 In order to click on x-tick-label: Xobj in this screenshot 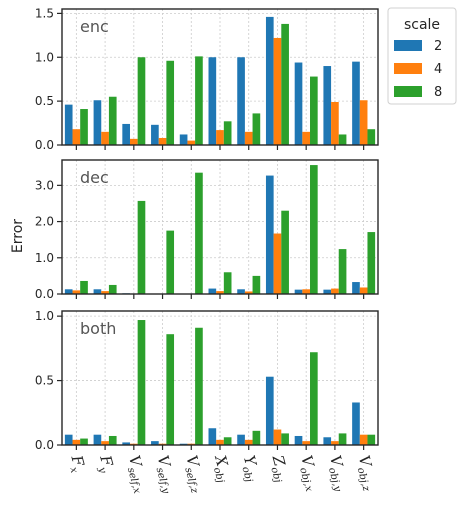, I will do `click(221, 468)`.